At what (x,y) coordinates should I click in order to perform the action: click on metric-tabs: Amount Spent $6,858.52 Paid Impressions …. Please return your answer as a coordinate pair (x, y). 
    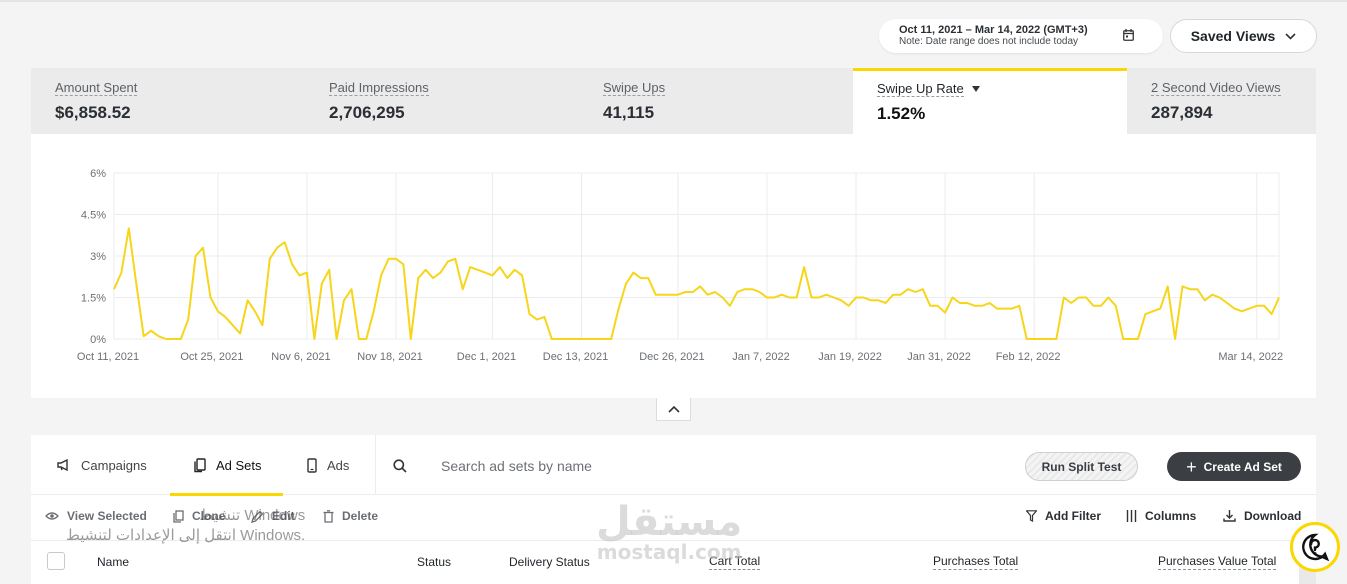
    Looking at the image, I should click on (673, 101).